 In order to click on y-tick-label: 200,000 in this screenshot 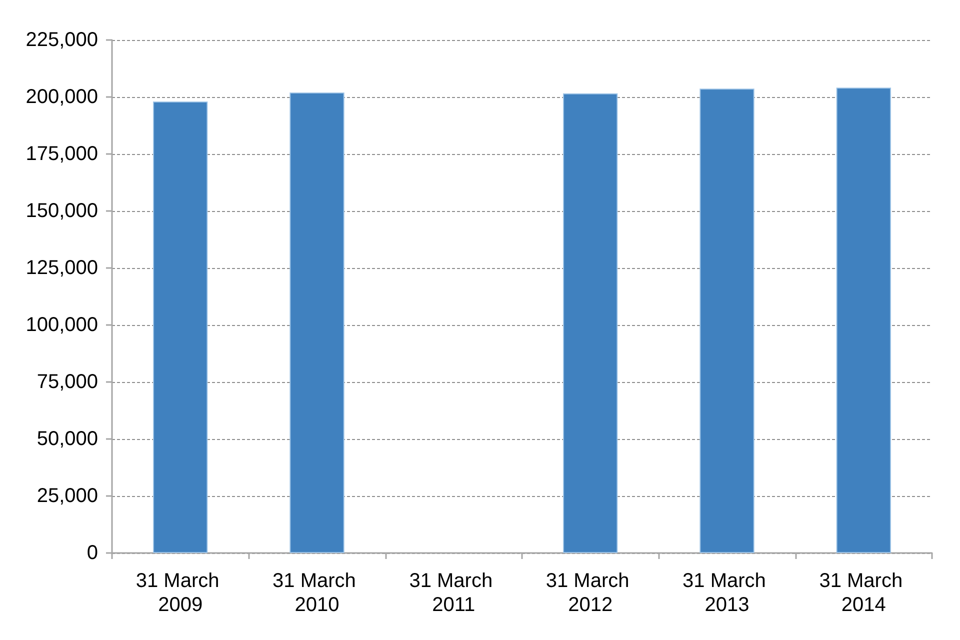, I will do `click(62, 97)`.